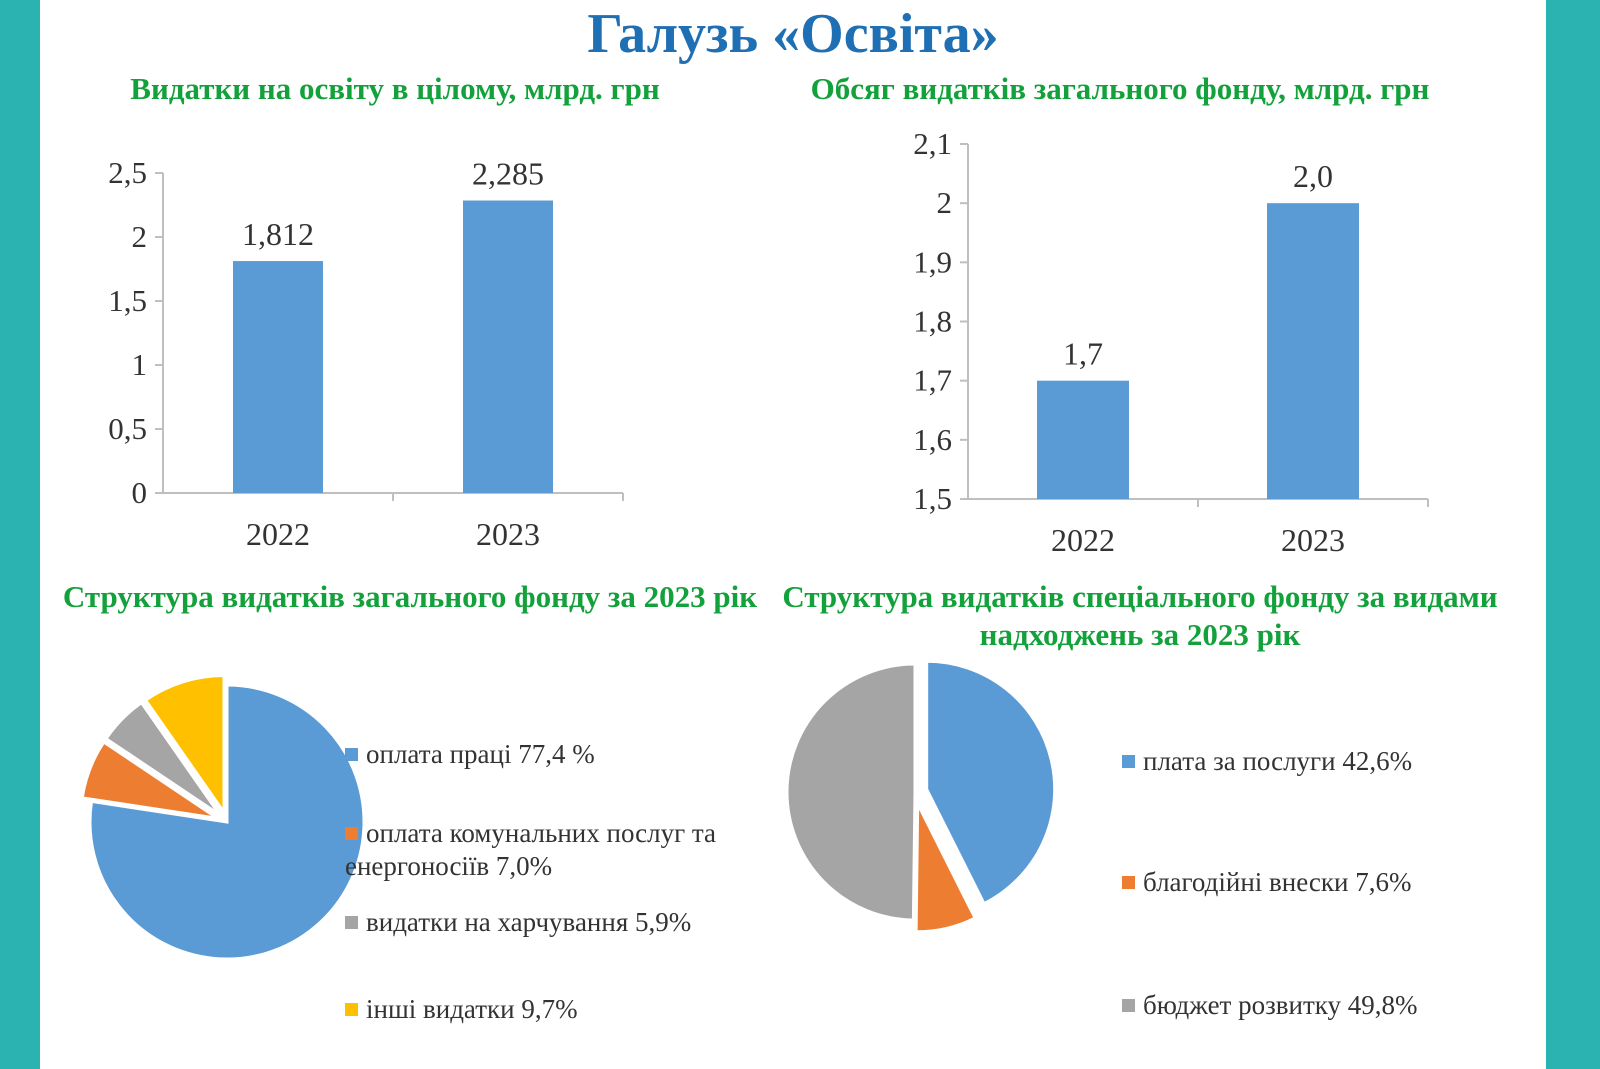  Describe the element at coordinates (529, 922) in the screenshot. I see `legend-label: видатки на харчування 5,9%` at that location.